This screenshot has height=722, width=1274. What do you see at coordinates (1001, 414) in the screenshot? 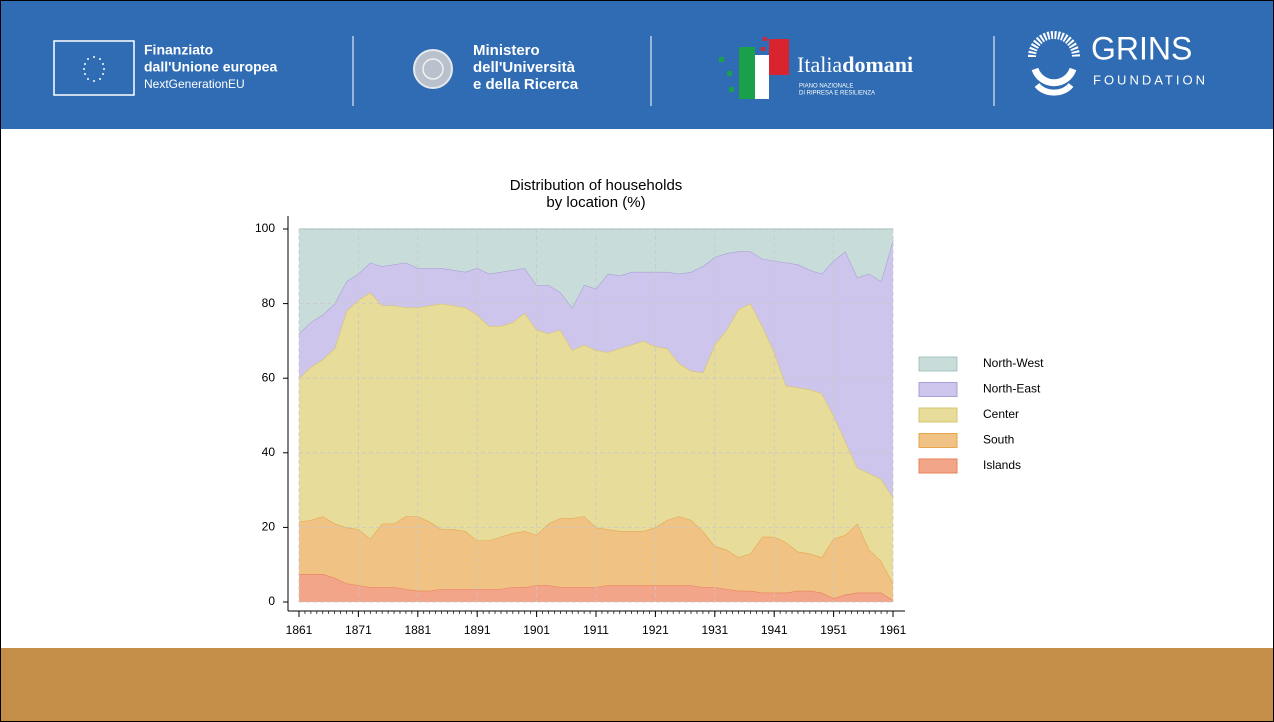
I see `legend-label: Center` at bounding box center [1001, 414].